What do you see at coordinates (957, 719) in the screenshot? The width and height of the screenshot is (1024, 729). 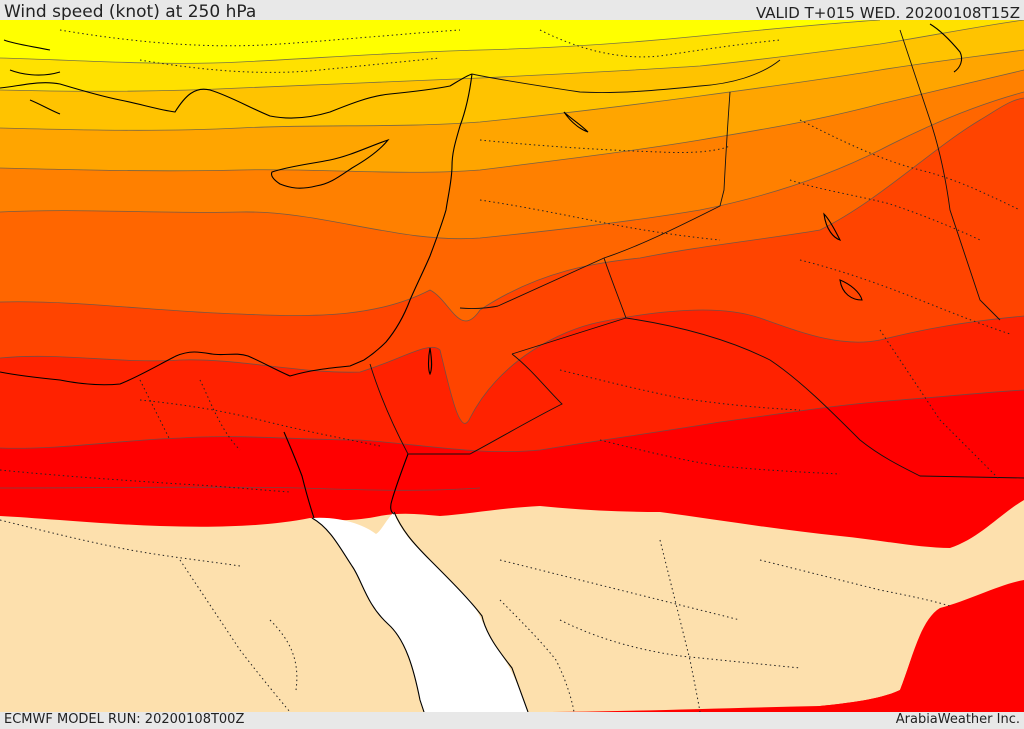 I see `credit: ArabiaWeather Inc.` at bounding box center [957, 719].